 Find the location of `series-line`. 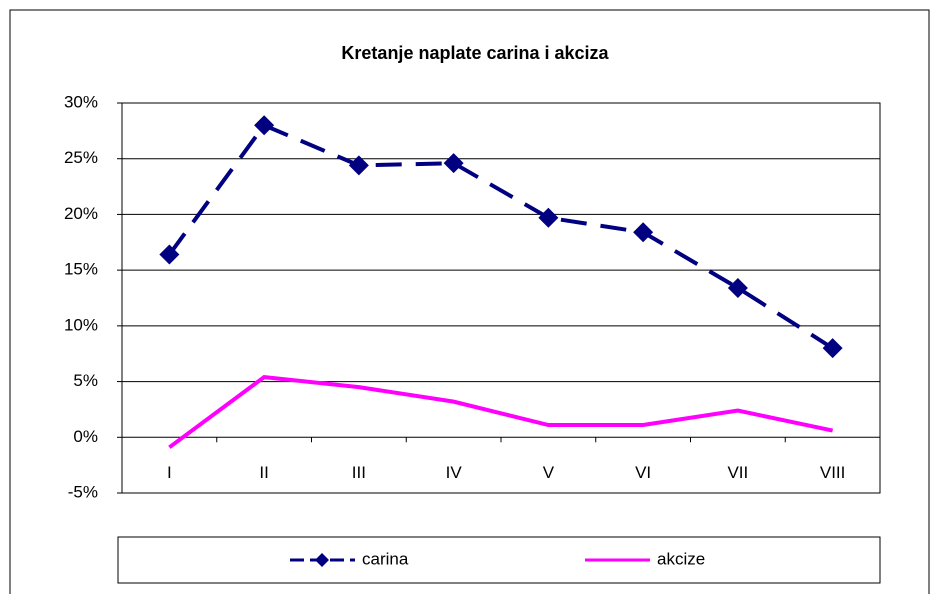

series-line is located at coordinates (501, 412).